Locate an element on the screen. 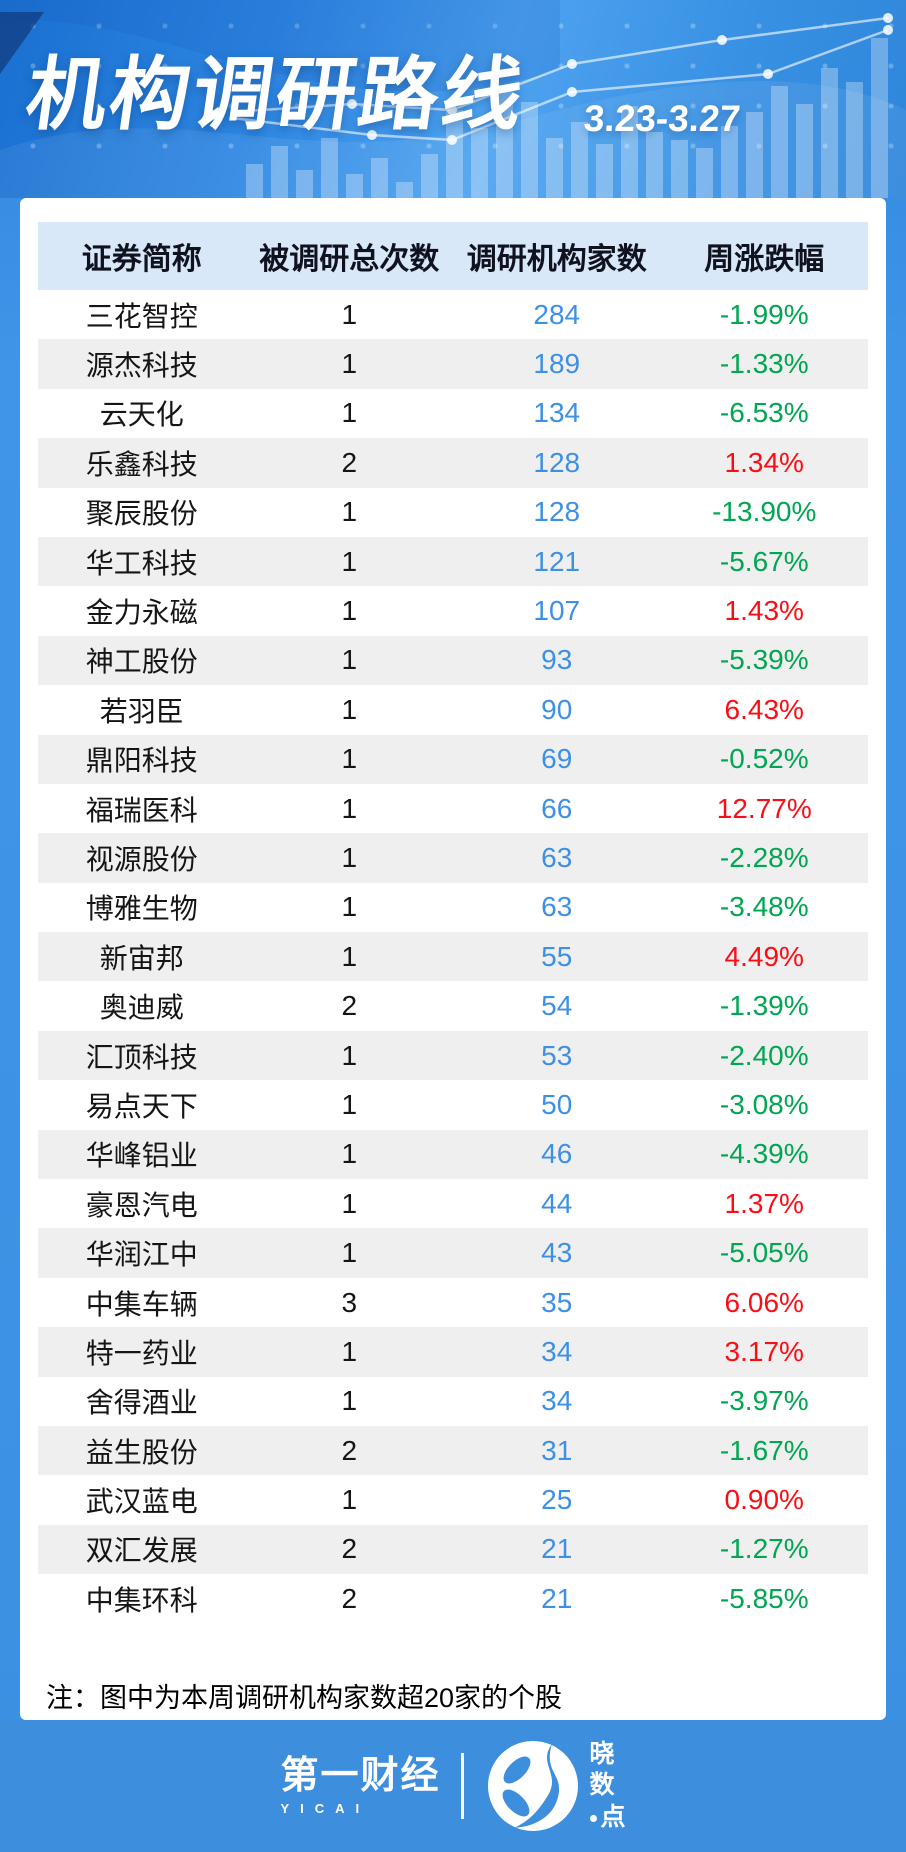  table-row: 新宙邦 1 55 4.49% is located at coordinates (453, 957).